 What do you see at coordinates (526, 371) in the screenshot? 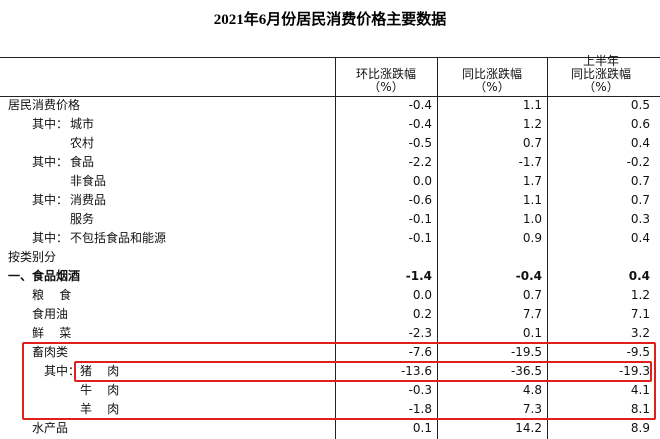
I see `cell-value: -36.5` at bounding box center [526, 371].